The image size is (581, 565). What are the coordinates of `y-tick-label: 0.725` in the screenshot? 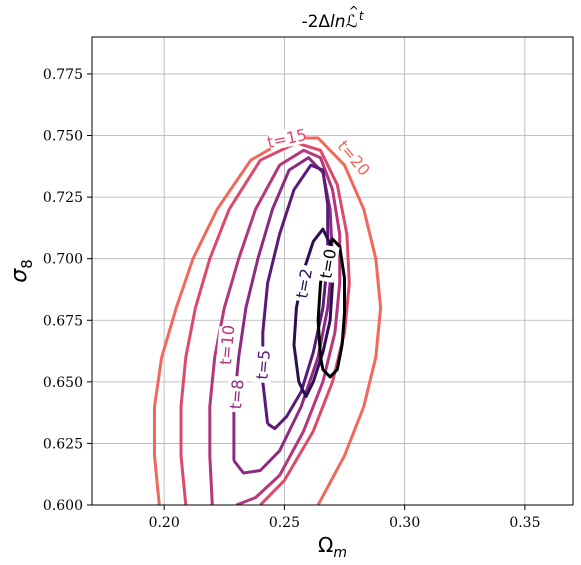 It's located at (63, 198).